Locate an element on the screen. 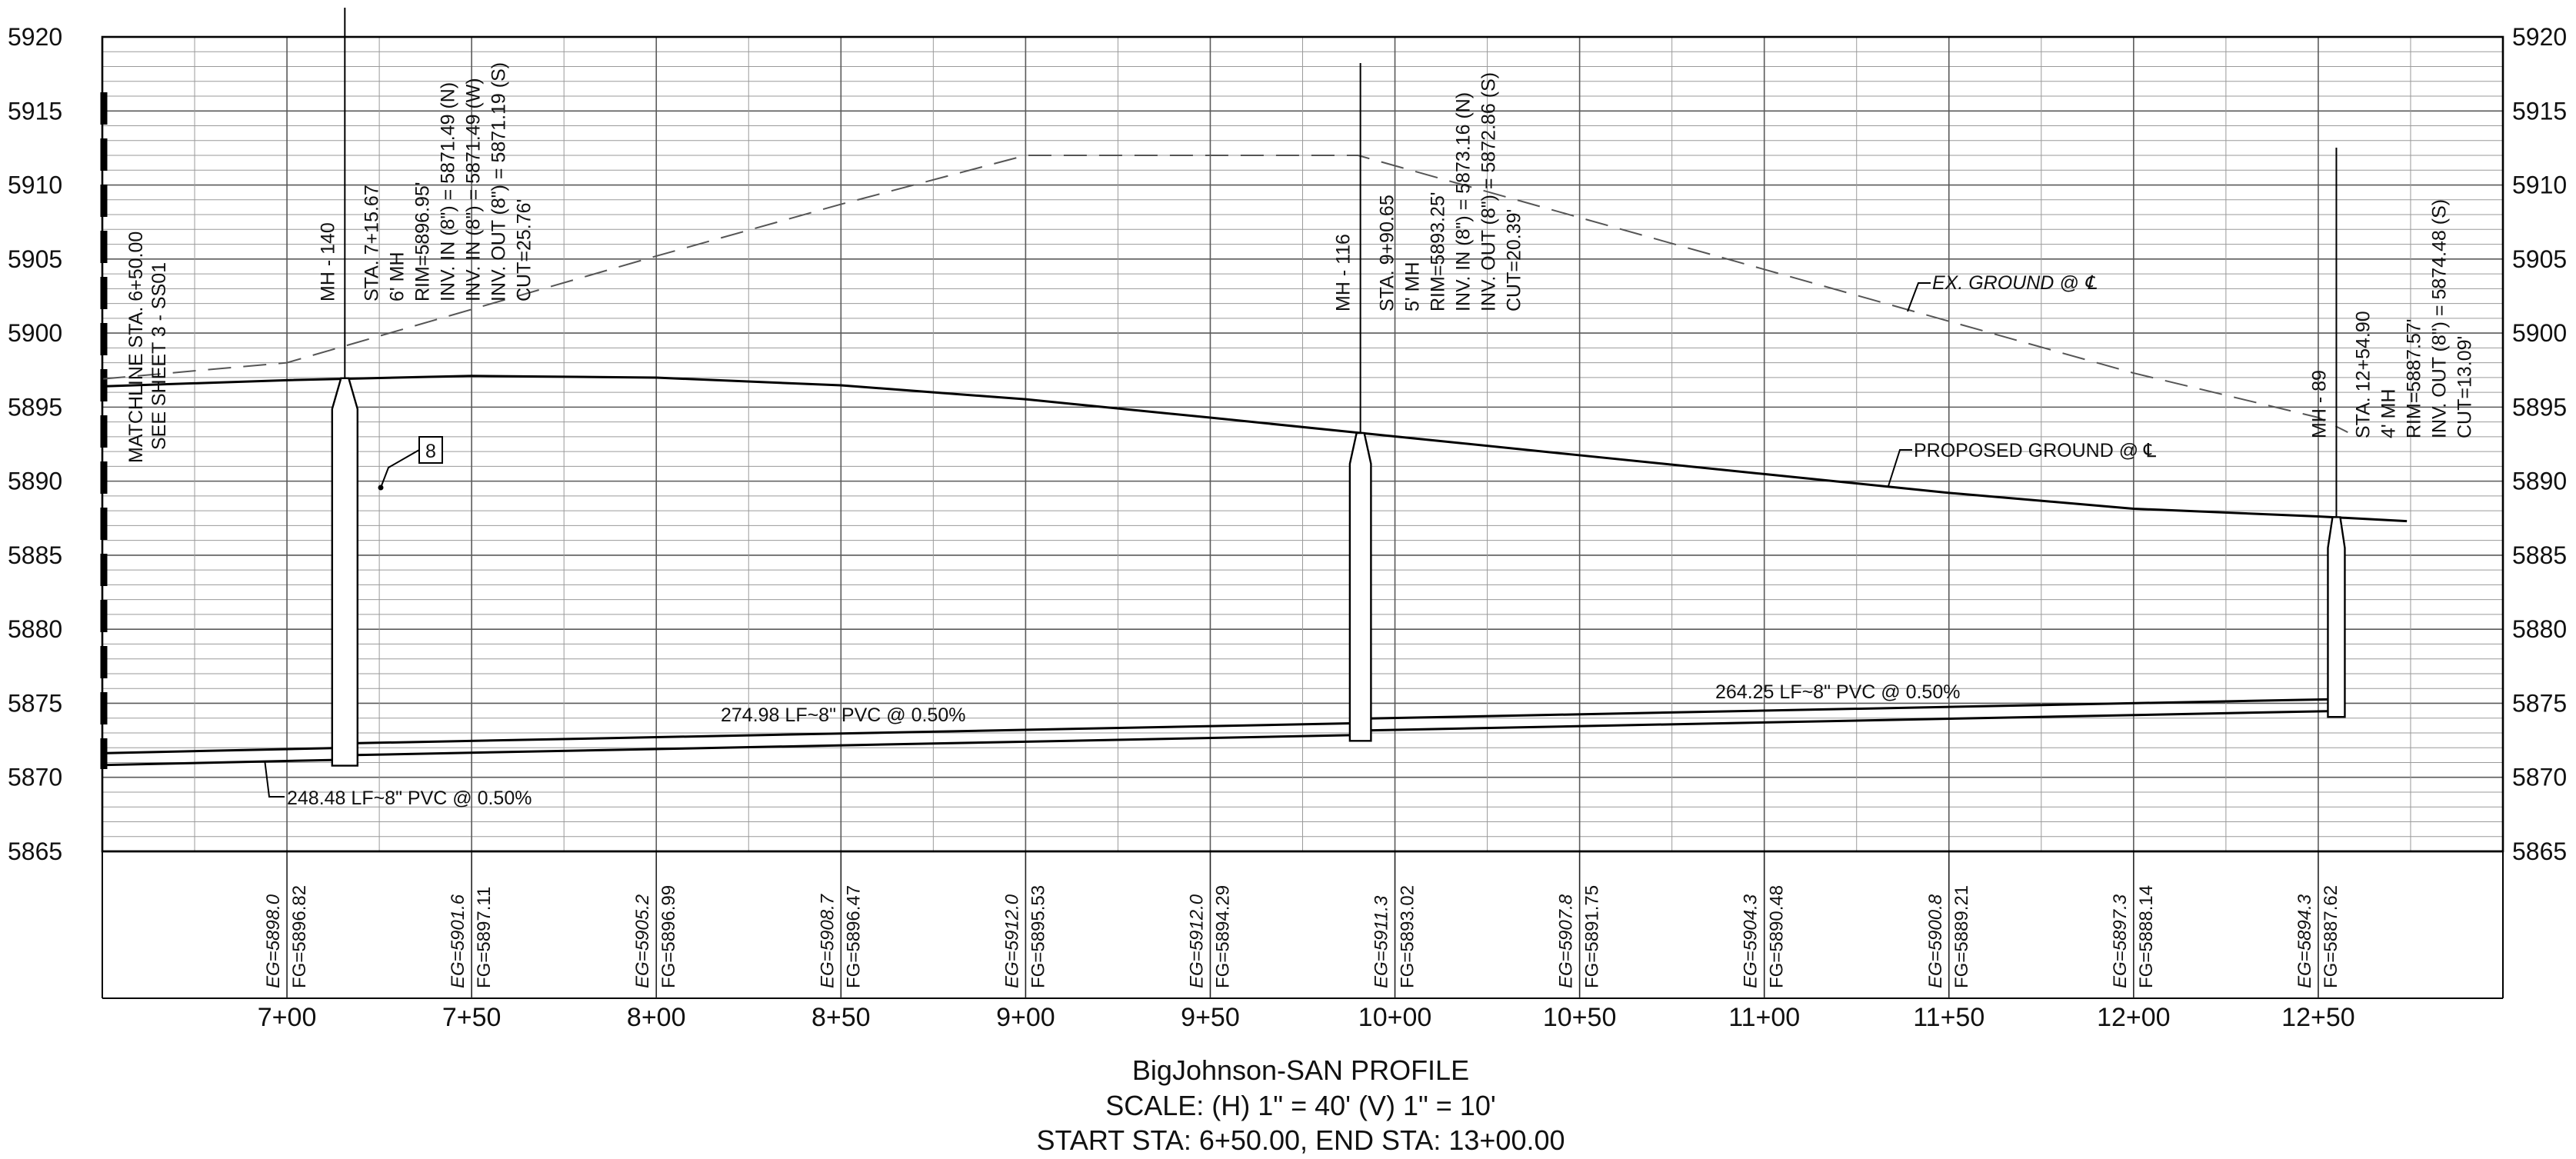  existing-grade-label: EG=5901.6 is located at coordinates (458, 941).